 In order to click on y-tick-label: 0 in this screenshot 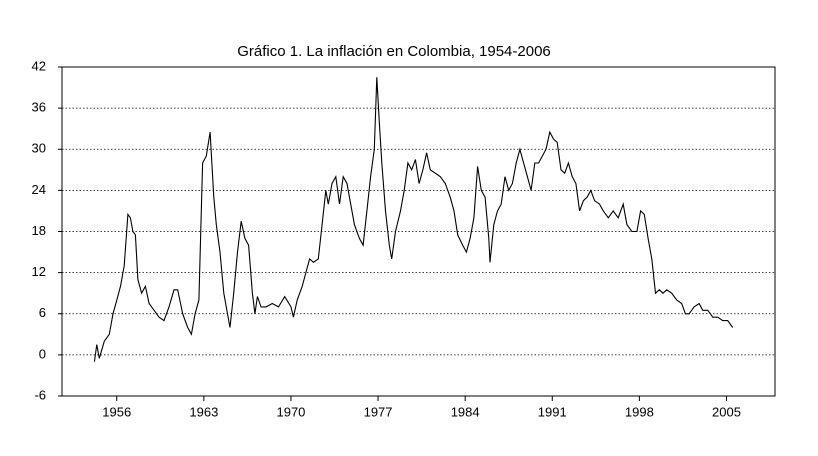, I will do `click(42, 353)`.